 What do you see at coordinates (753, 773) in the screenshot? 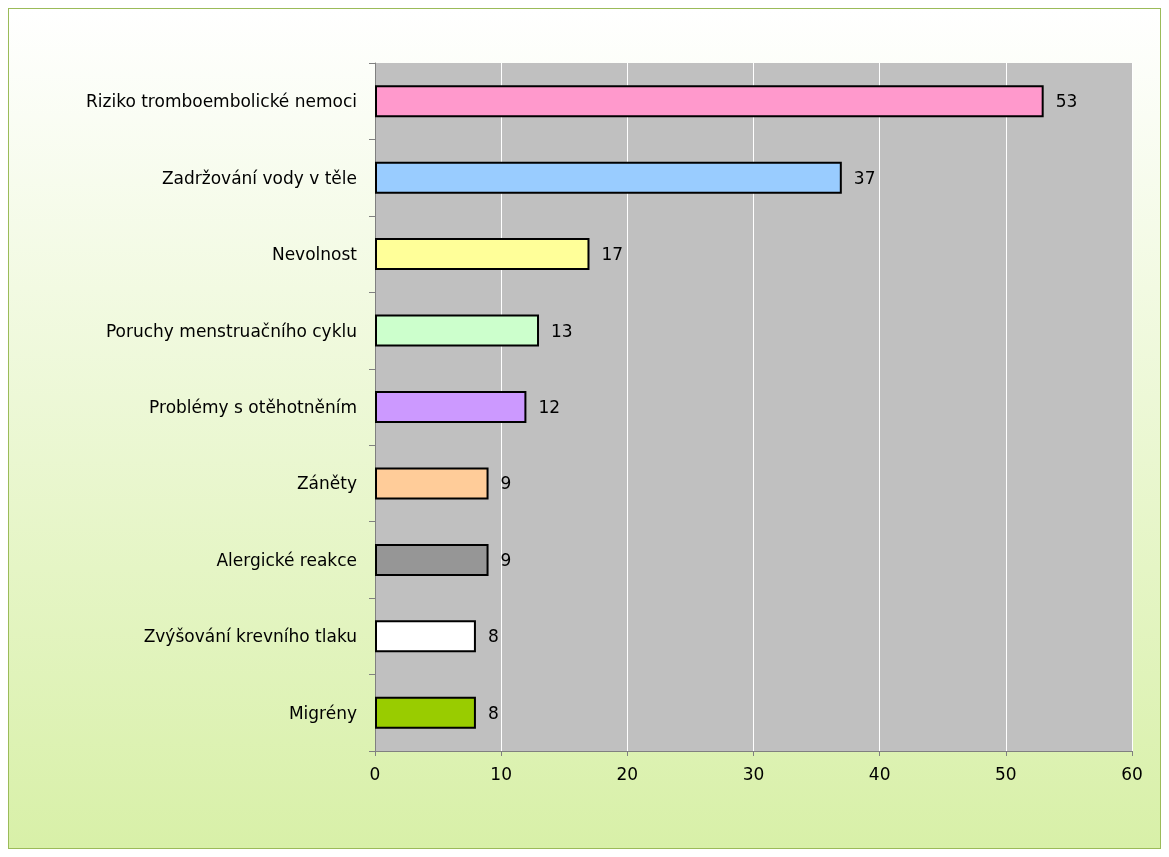
I see `x-tick-label: 30` at bounding box center [753, 773].